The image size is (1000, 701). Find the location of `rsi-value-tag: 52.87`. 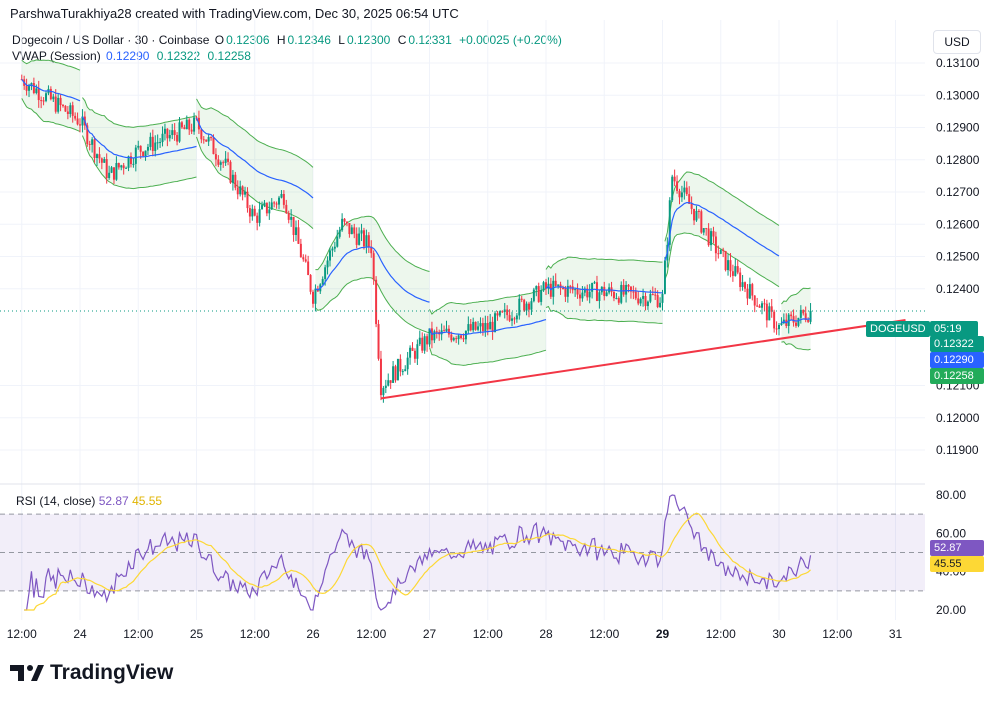

rsi-value-tag: 52.87 is located at coordinates (957, 548).